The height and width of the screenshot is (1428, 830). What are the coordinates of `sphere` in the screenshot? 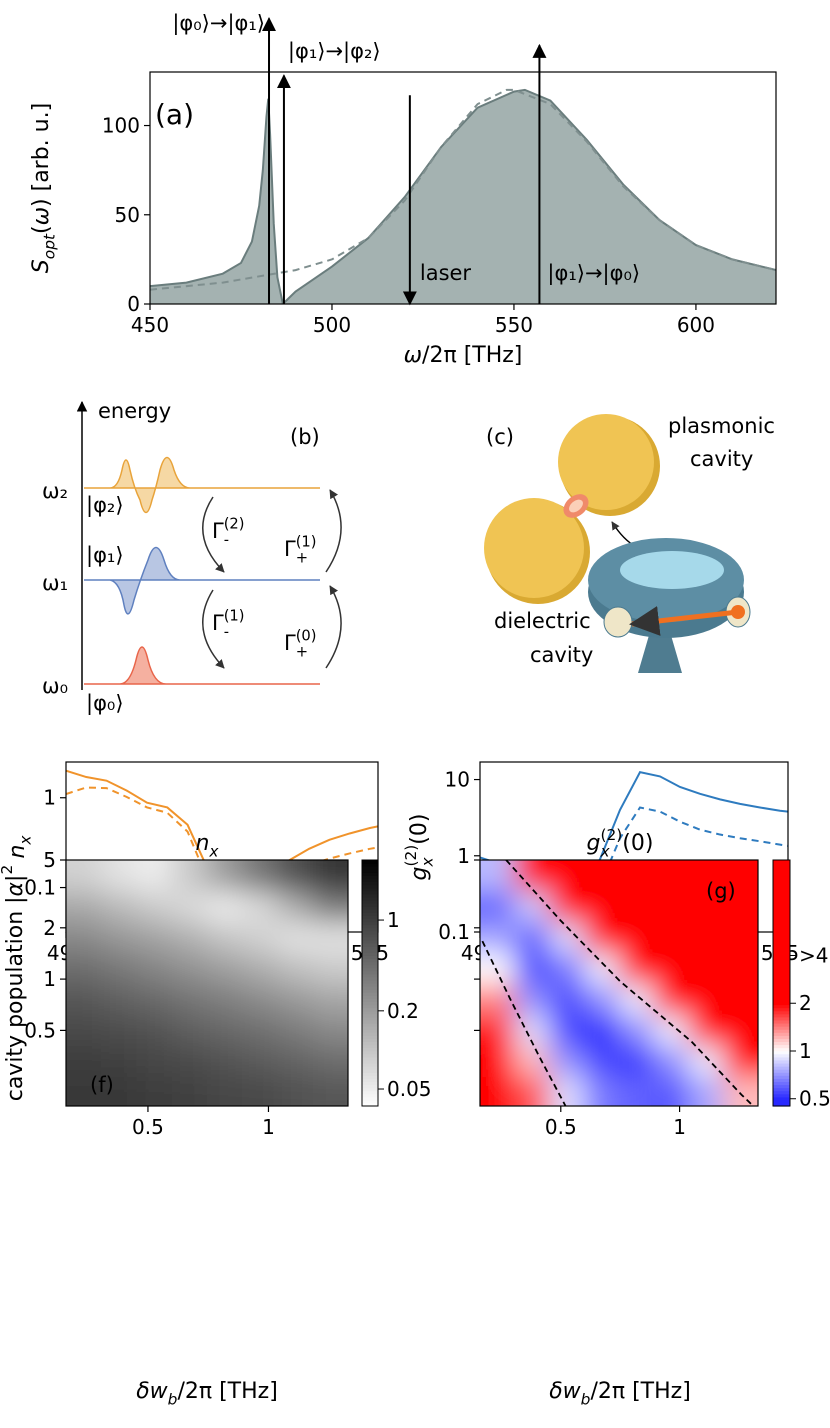 It's located at (534, 548).